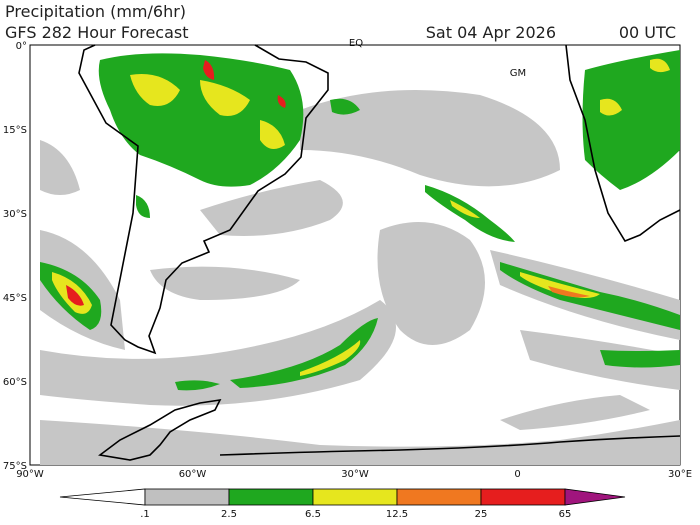 This screenshot has height=525, width=700. What do you see at coordinates (15, 466) in the screenshot?
I see `lat-label: 75°S` at bounding box center [15, 466].